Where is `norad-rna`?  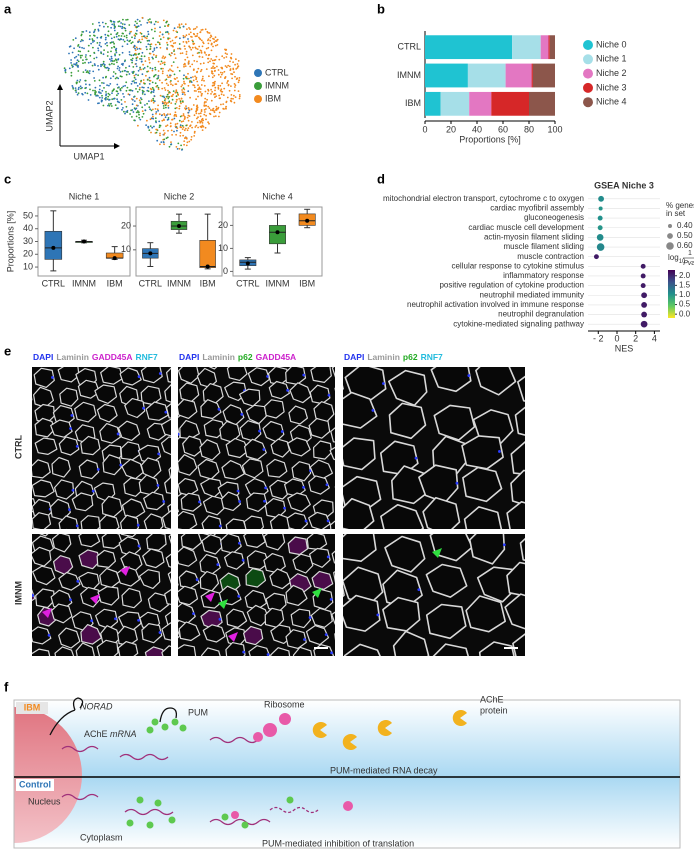 norad-rna is located at coordinates (66, 716).